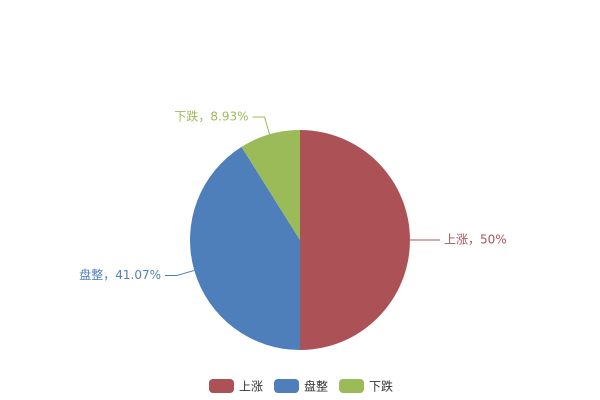 The image size is (600, 400). What do you see at coordinates (251, 386) in the screenshot?
I see `legend-label: 上涨` at bounding box center [251, 386].